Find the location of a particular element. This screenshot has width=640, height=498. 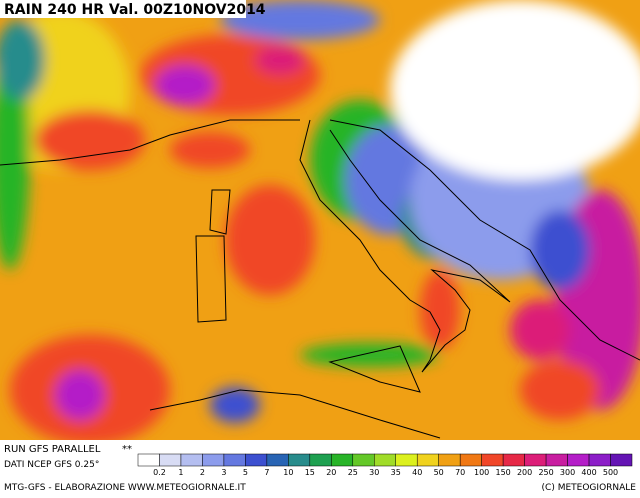

legend-label: 300 is located at coordinates (567, 472).